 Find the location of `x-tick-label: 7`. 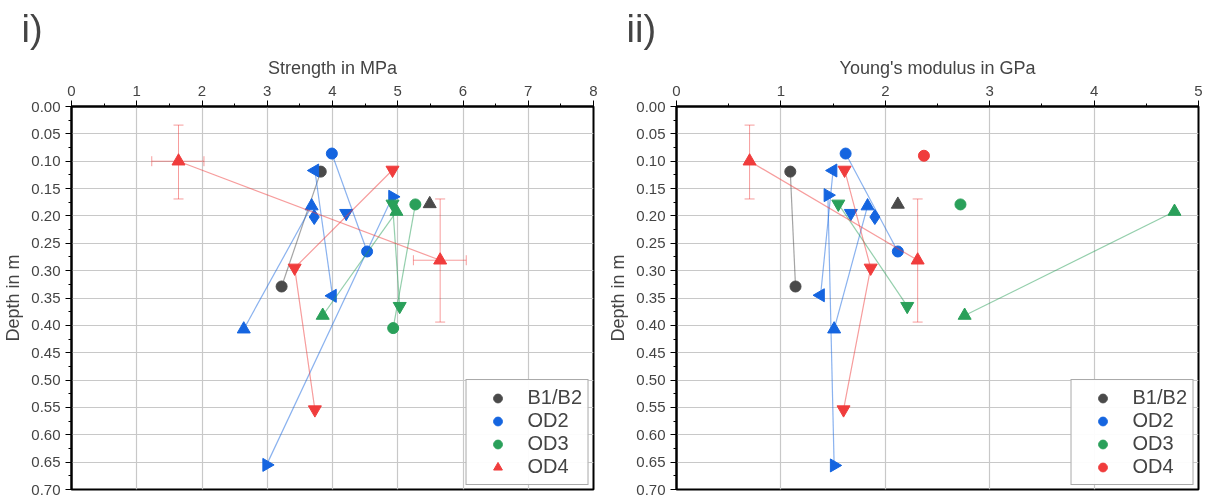

x-tick-label: 7 is located at coordinates (528, 90).